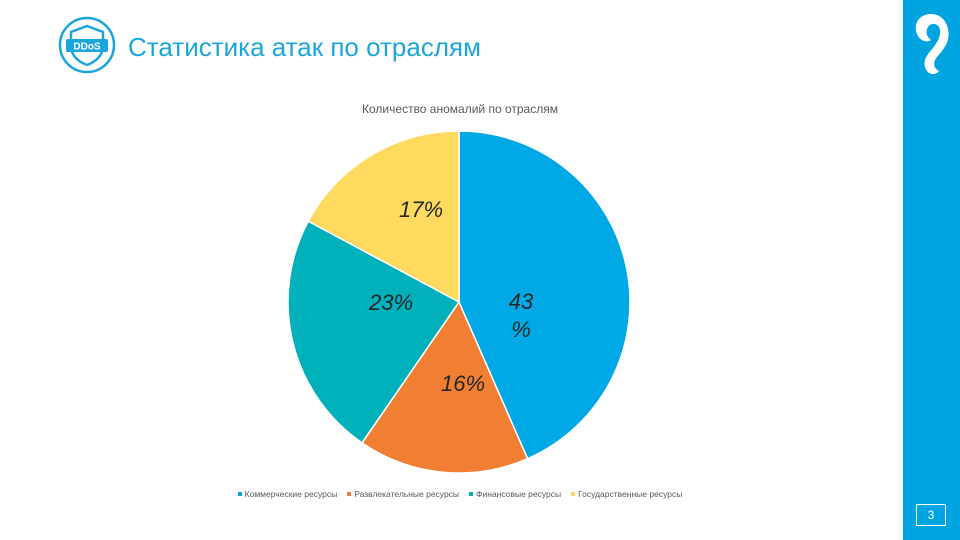 The width and height of the screenshot is (960, 540). I want to click on legend-label: Развлекательные ресурсы, so click(407, 494).